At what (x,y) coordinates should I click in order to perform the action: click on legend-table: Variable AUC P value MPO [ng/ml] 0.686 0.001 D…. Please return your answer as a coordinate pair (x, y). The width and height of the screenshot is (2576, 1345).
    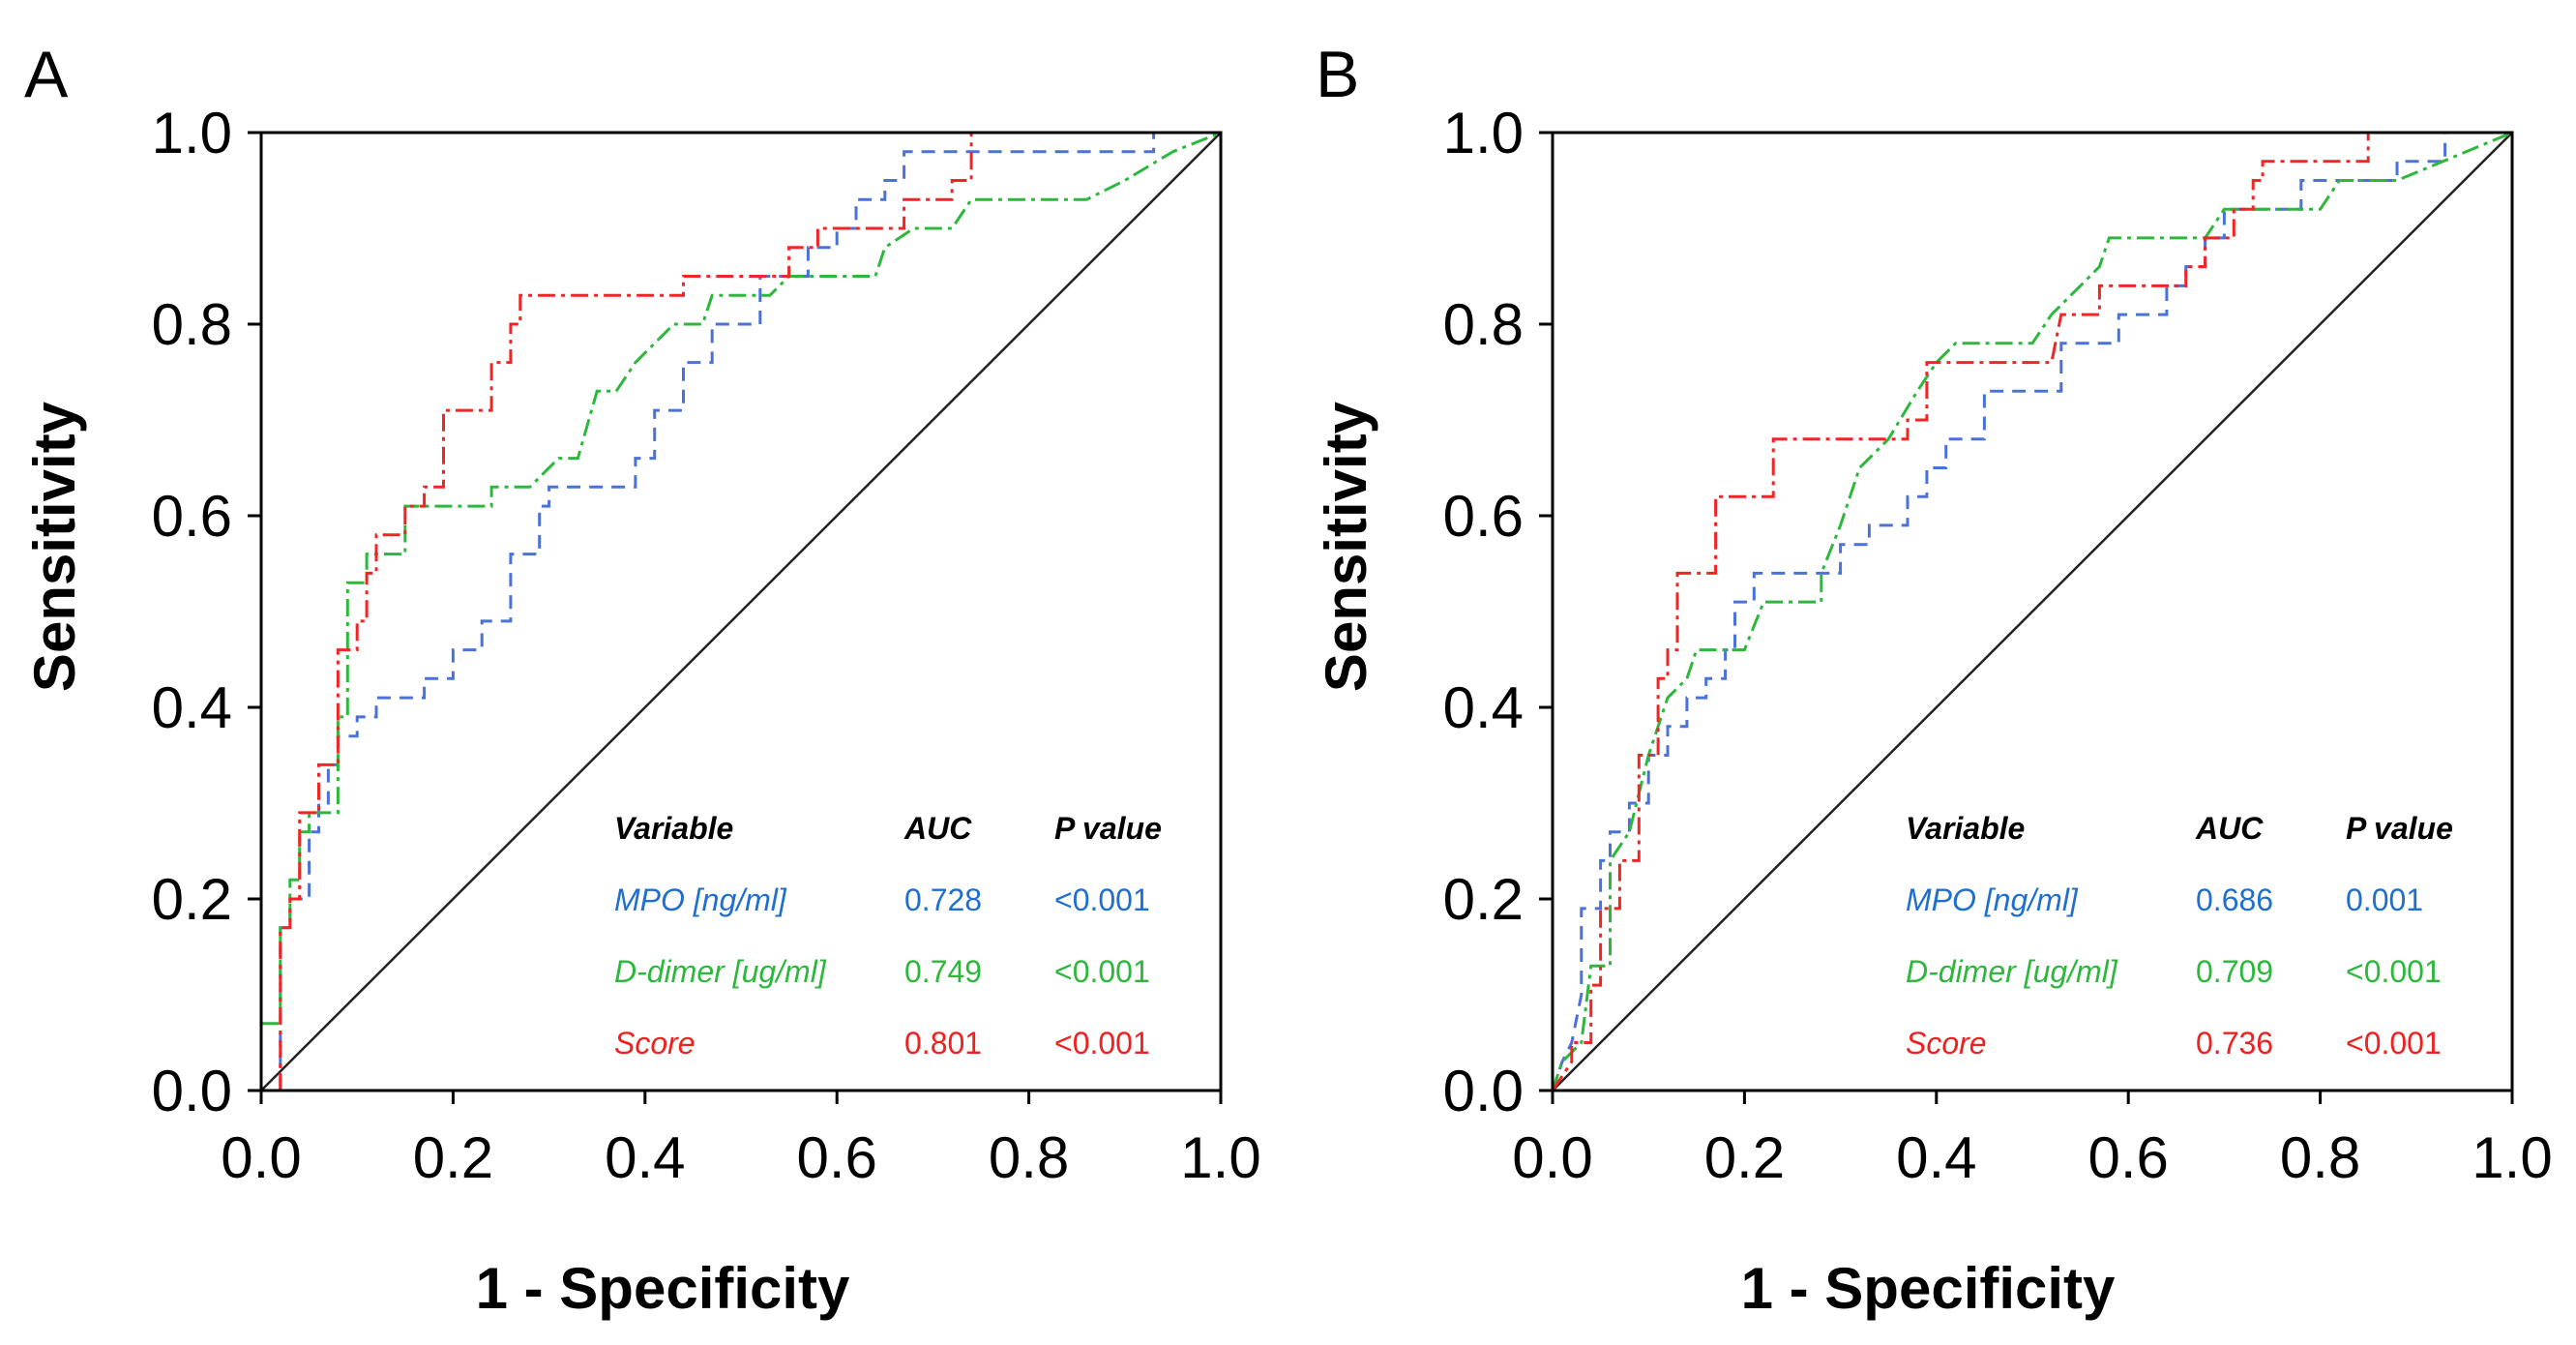
    Looking at the image, I should click on (2179, 936).